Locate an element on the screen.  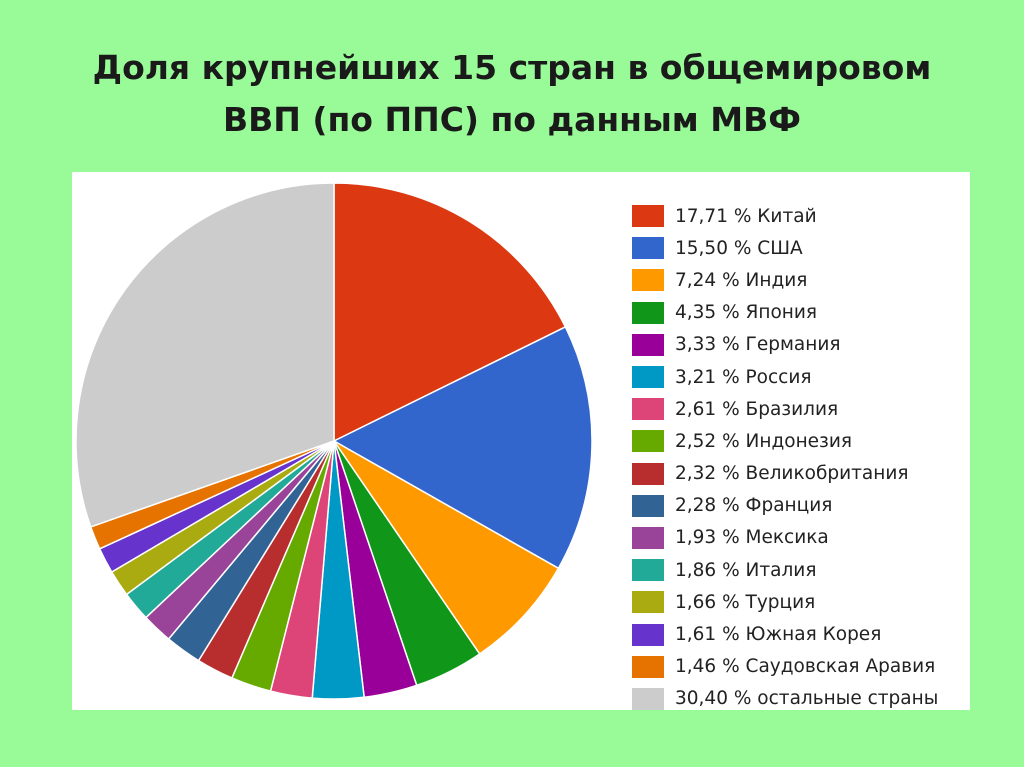
legend-label: 17,71 % Китай is located at coordinates (746, 216).